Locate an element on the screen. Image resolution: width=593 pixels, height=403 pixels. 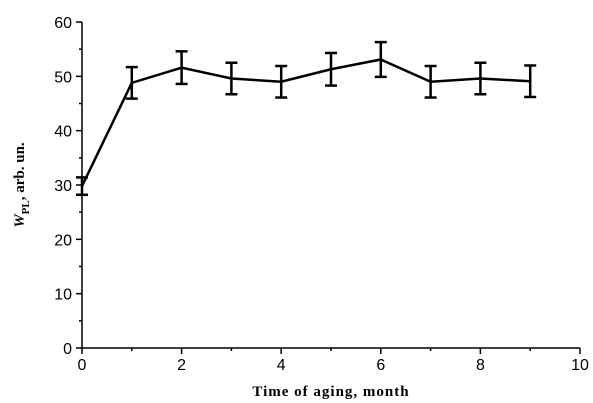
x-axis-label: Time of aging, month is located at coordinates (330, 392).